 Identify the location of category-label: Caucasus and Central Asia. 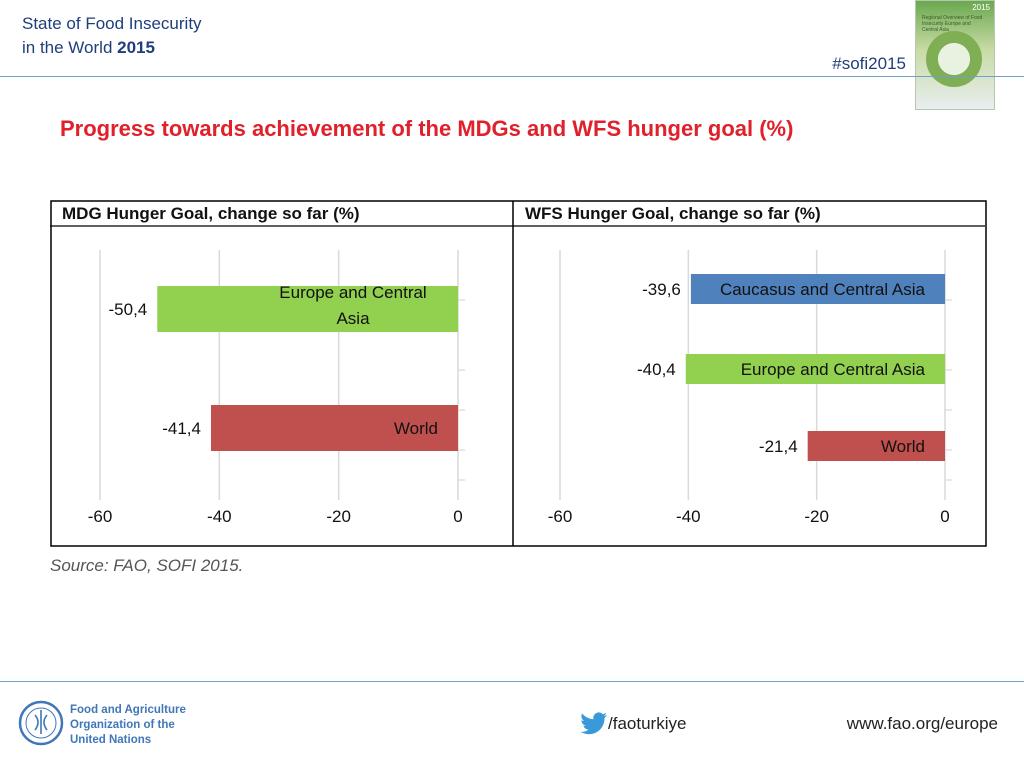
(823, 289).